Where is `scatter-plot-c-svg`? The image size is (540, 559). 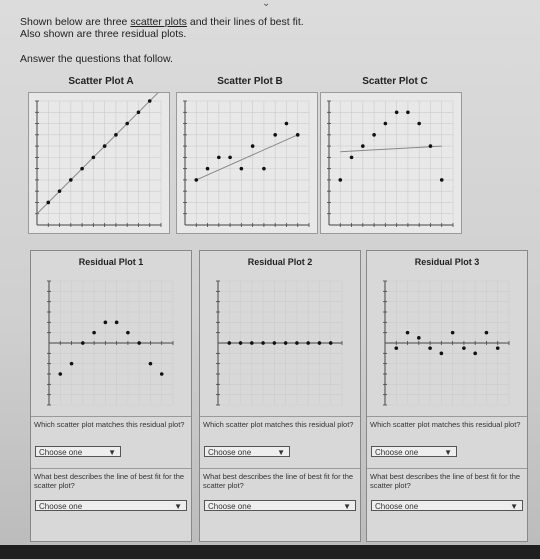 scatter-plot-c-svg is located at coordinates (390, 163).